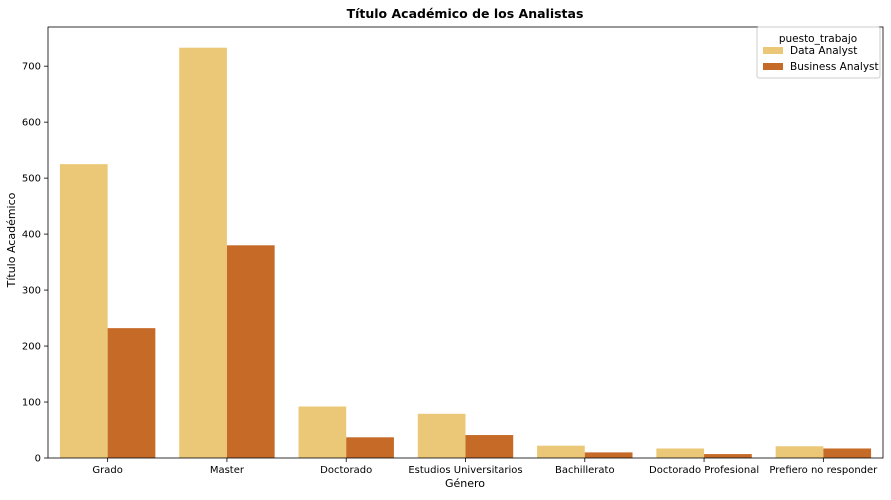 The image size is (891, 500). I want to click on legend-label: Data Analyst, so click(823, 51).